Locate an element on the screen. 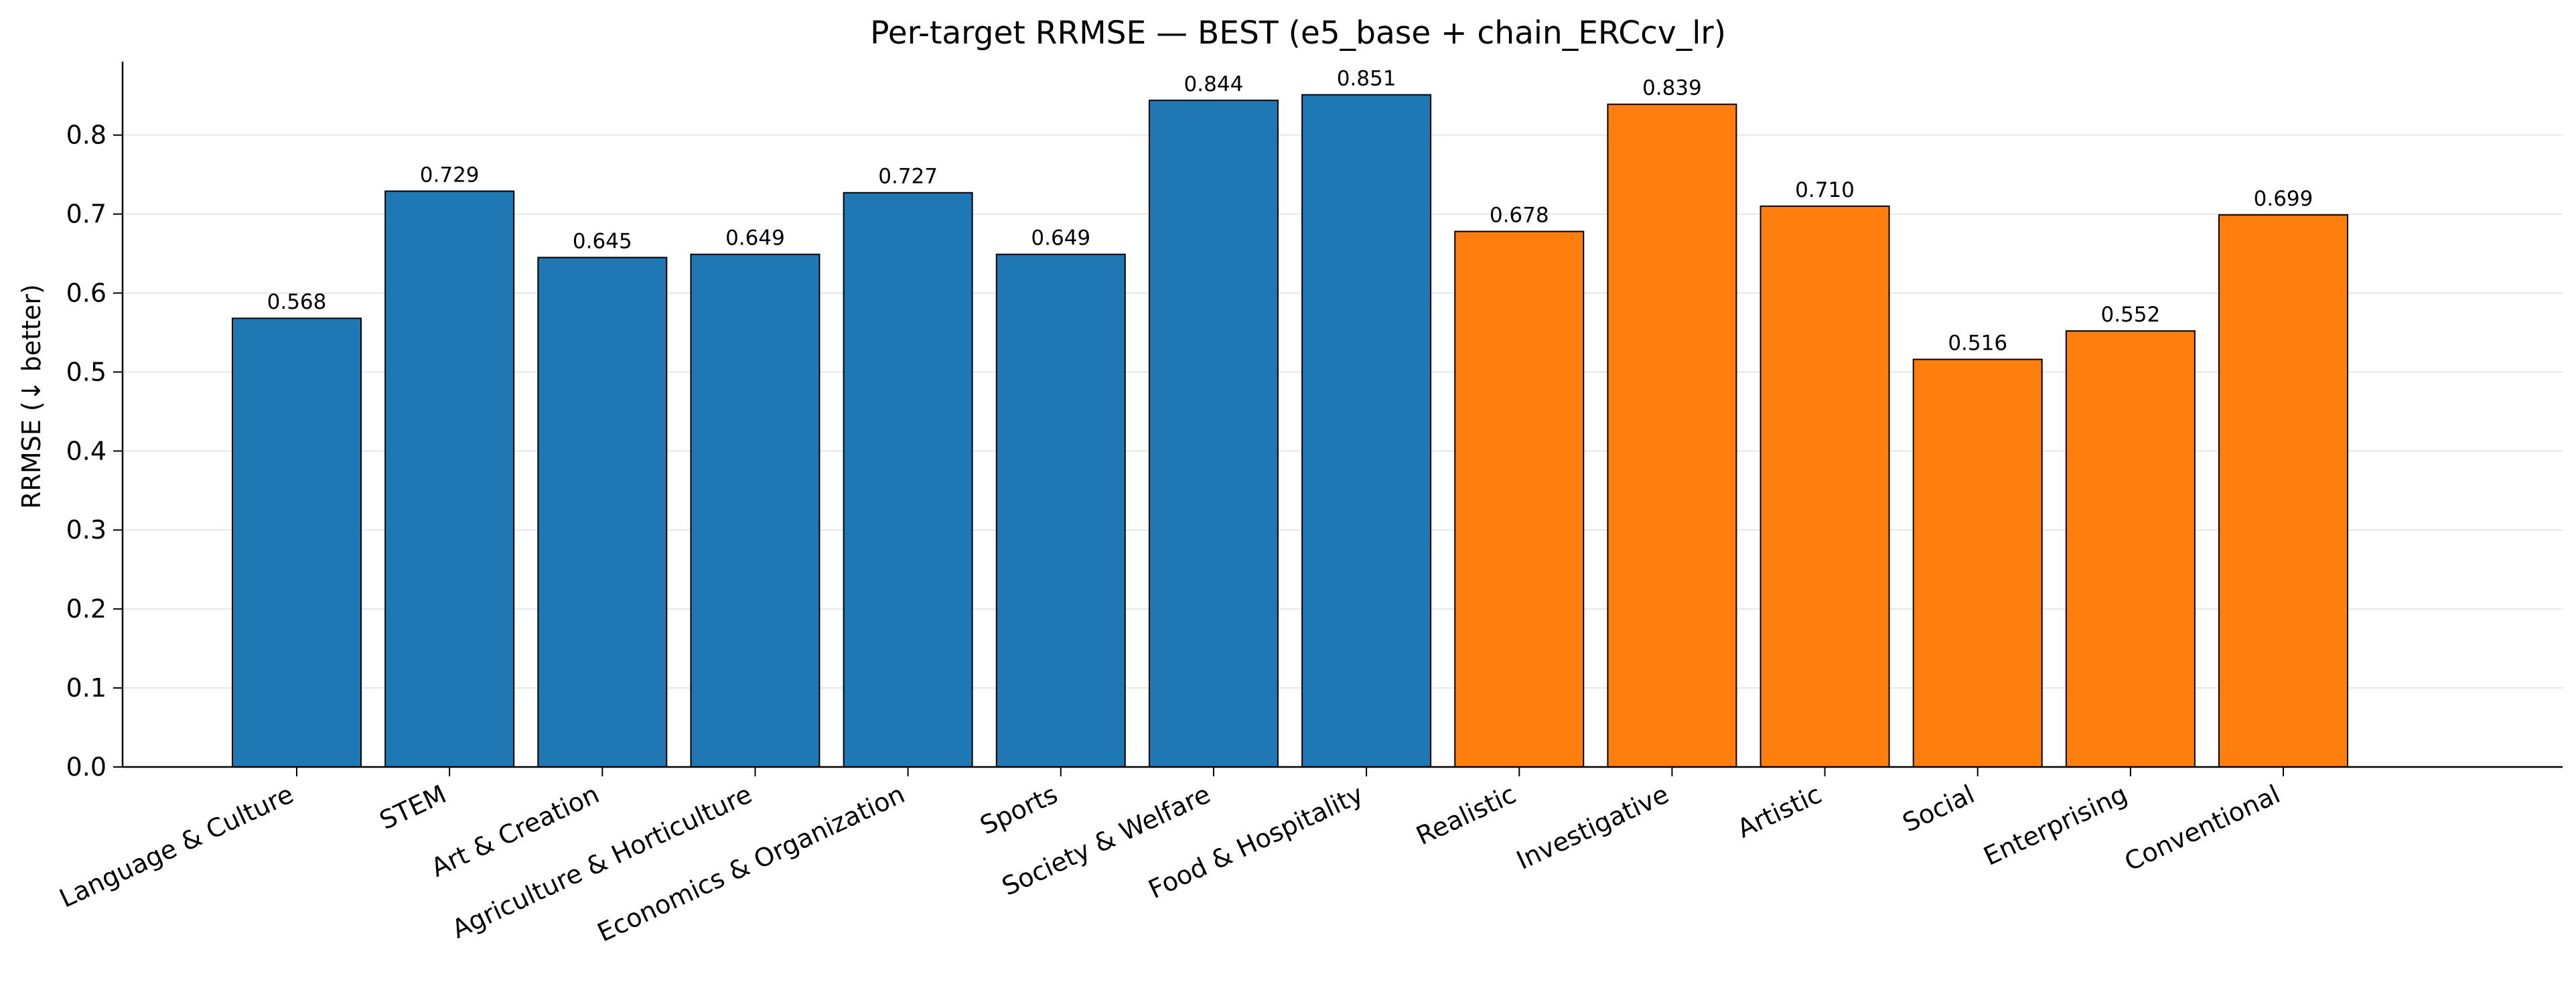 The height and width of the screenshot is (986, 2576). y-tick-label: 0.0 is located at coordinates (86, 767).